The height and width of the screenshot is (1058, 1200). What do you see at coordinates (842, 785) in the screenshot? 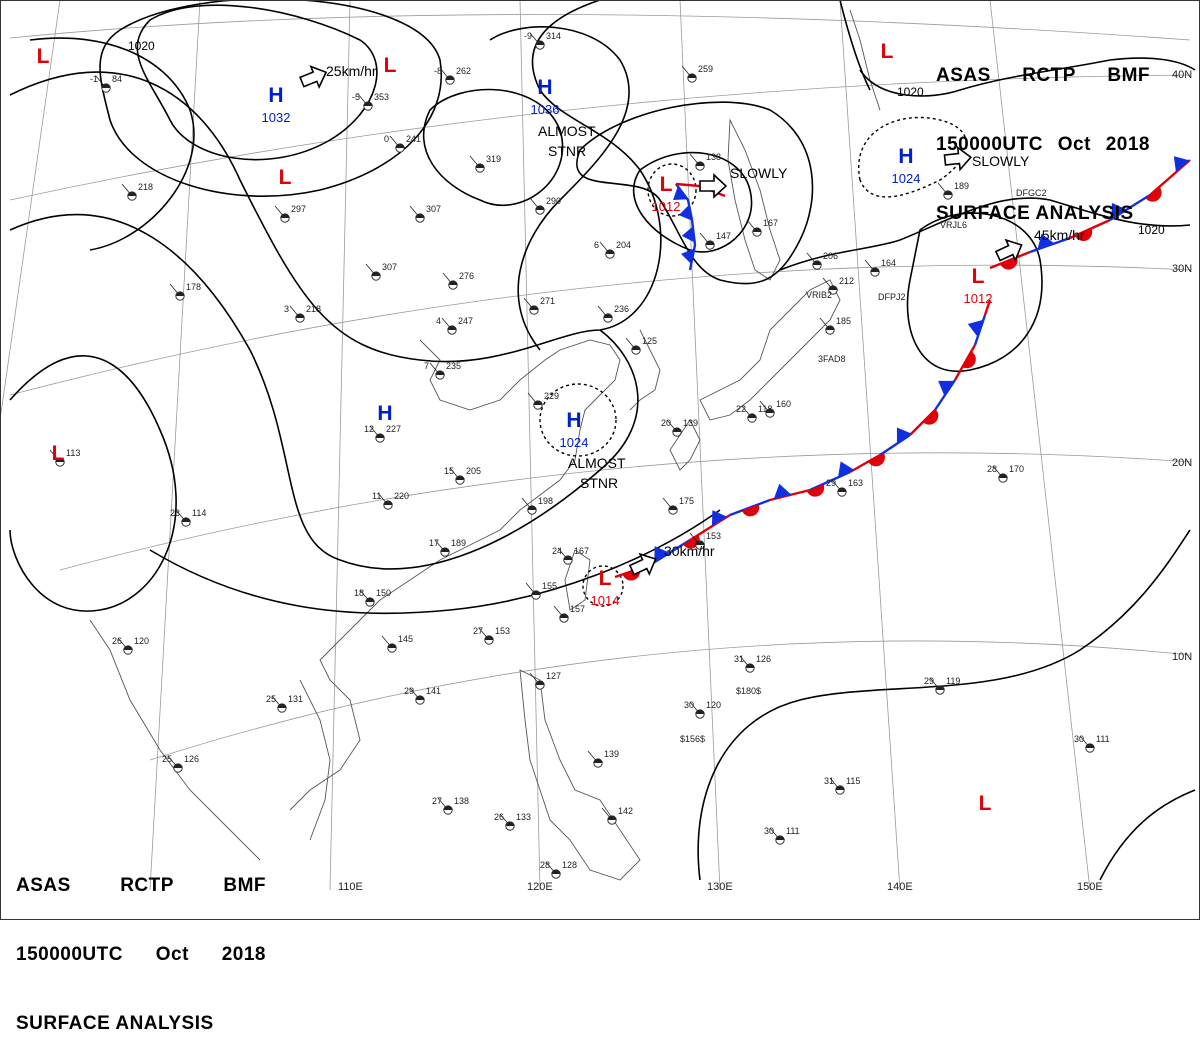
I see `station-plot: 31 115` at bounding box center [842, 785].